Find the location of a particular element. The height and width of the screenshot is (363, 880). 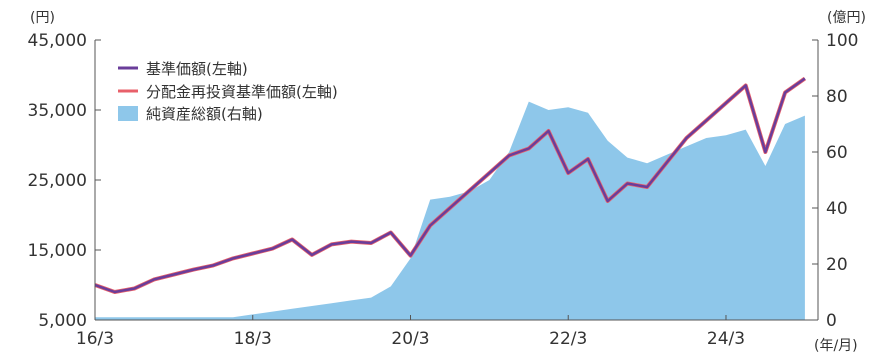

left-axis-unit: (円) is located at coordinates (42, 18).